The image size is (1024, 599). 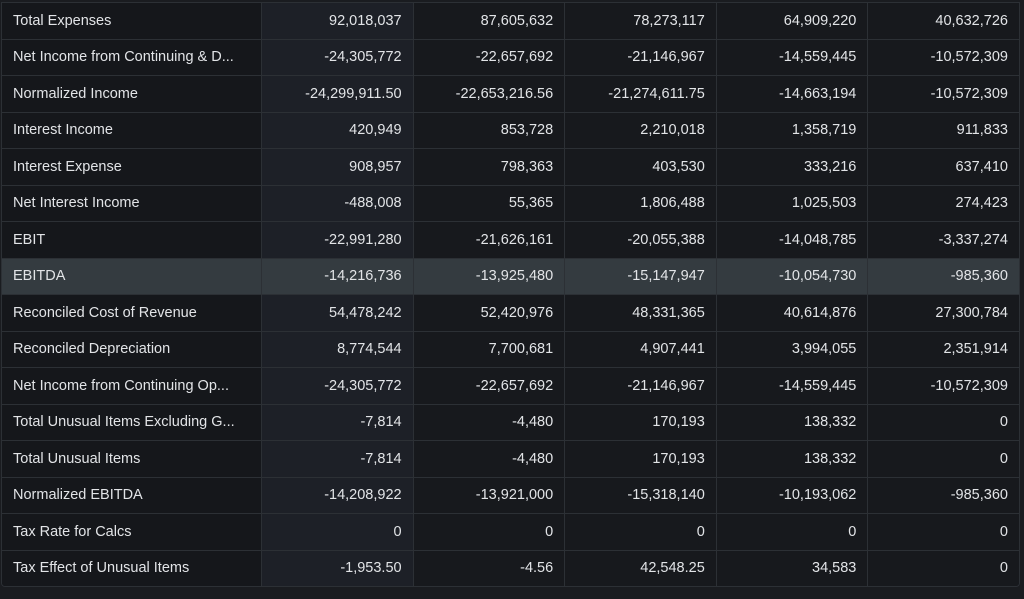 What do you see at coordinates (640, 203) in the screenshot?
I see `value-cell: 1,806,488` at bounding box center [640, 203].